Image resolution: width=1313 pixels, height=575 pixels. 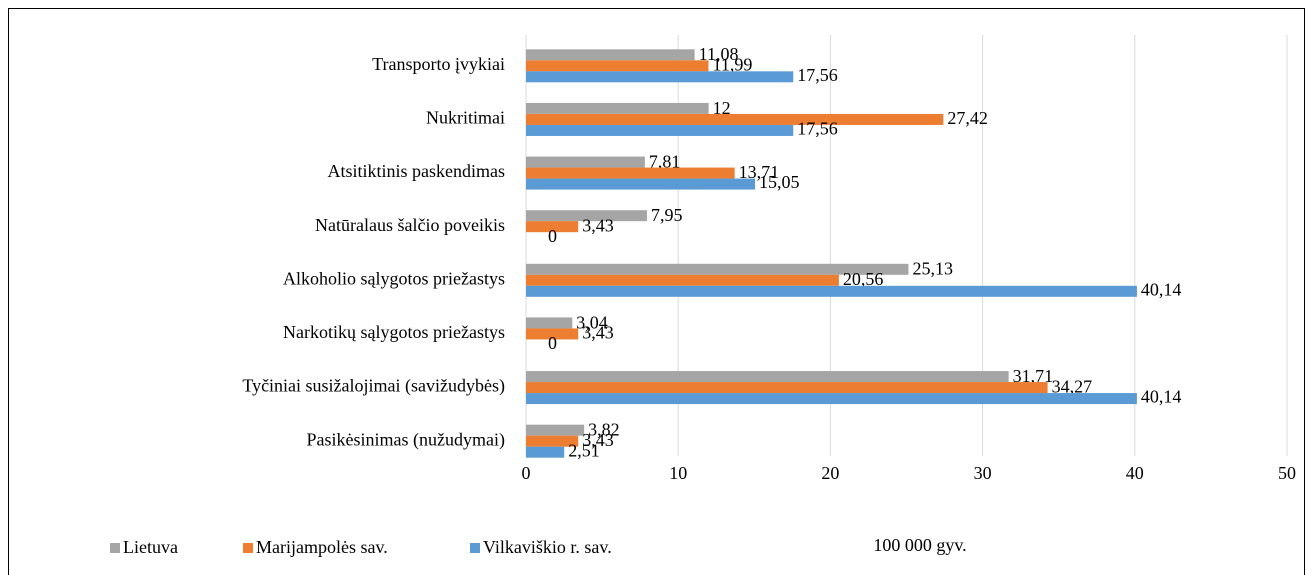 What do you see at coordinates (967, 118) in the screenshot?
I see `data-label: 27,42` at bounding box center [967, 118].